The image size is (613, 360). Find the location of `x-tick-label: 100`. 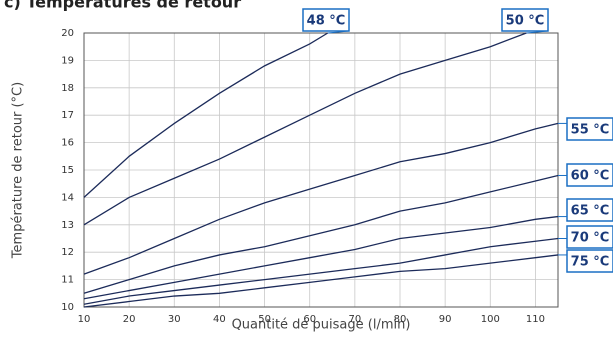

x-tick-label: 100 is located at coordinates (490, 319).